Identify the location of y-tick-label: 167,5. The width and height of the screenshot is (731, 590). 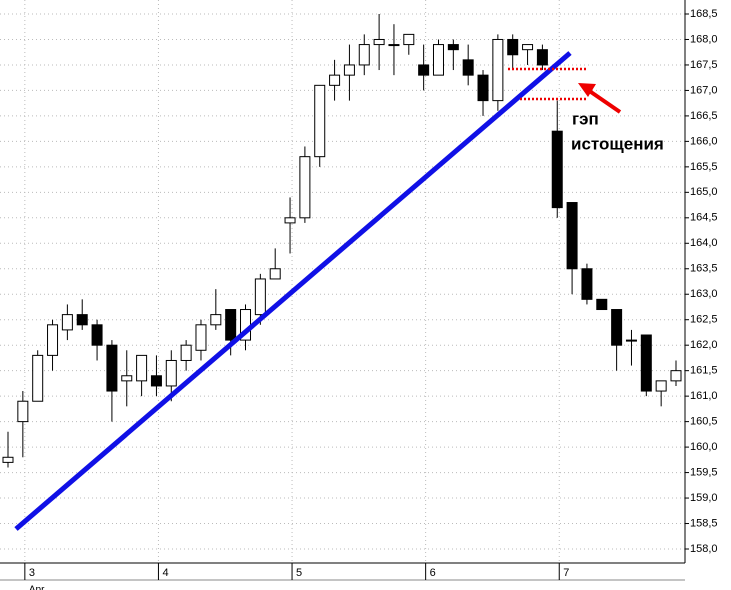
(704, 65).